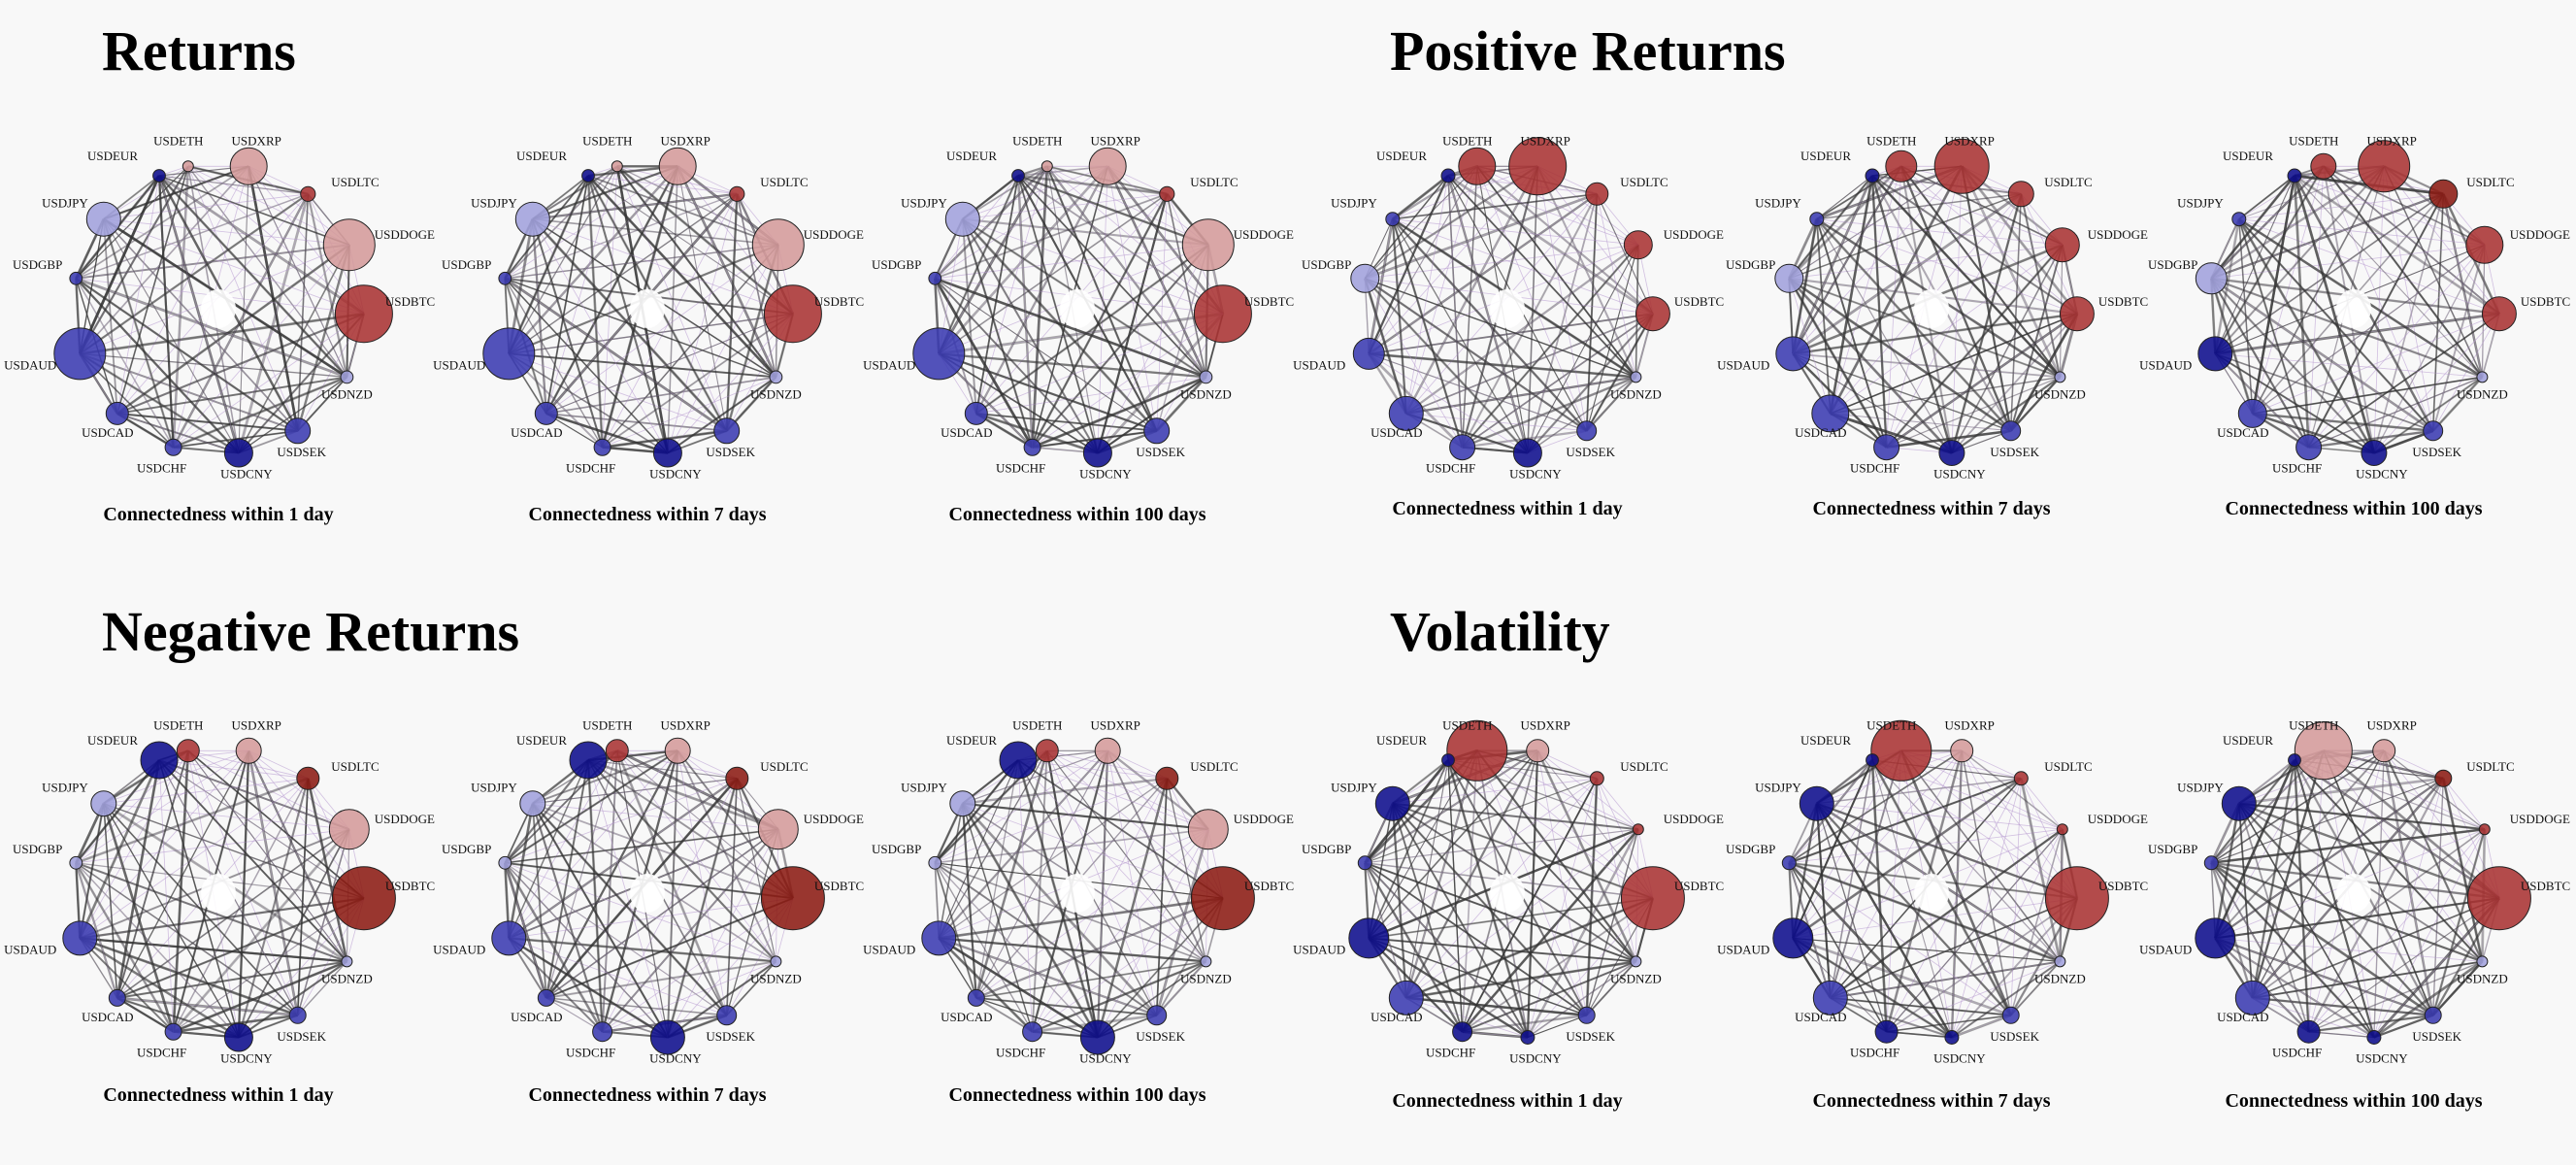 The height and width of the screenshot is (1165, 2576). I want to click on node-usdcny, so click(1952, 1037).